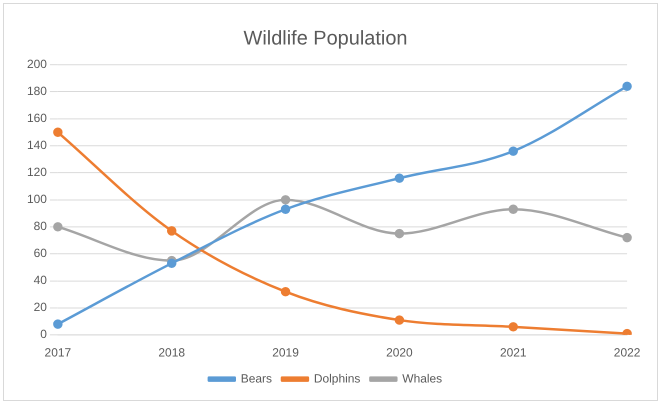 The width and height of the screenshot is (663, 406). I want to click on y-tick-label: 200, so click(37, 64).